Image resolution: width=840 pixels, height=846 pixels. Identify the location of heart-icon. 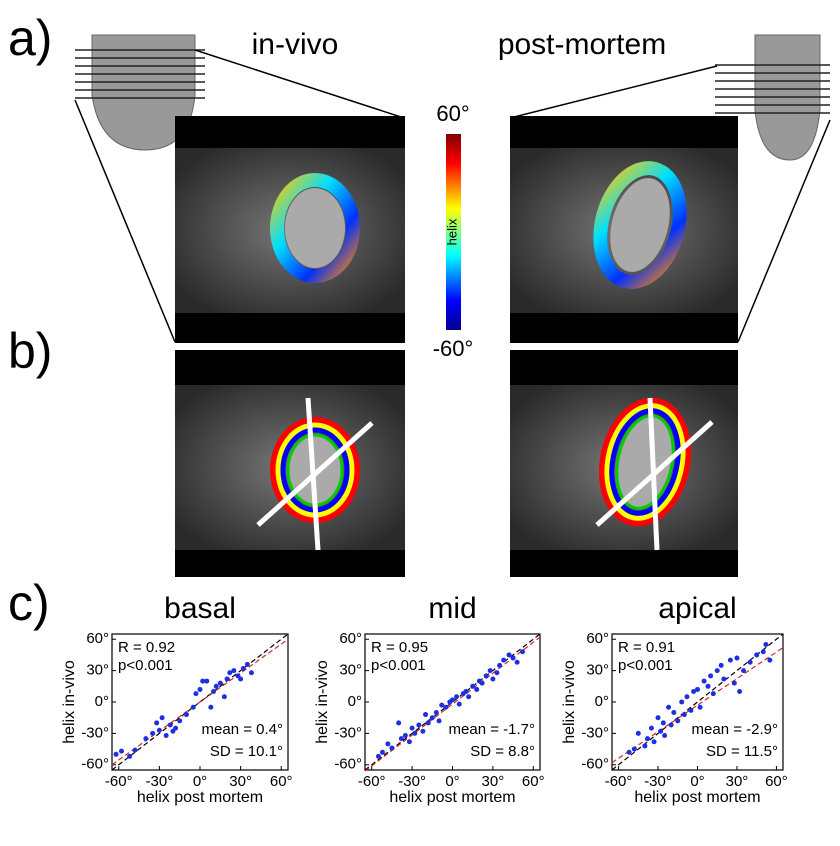
(140, 92).